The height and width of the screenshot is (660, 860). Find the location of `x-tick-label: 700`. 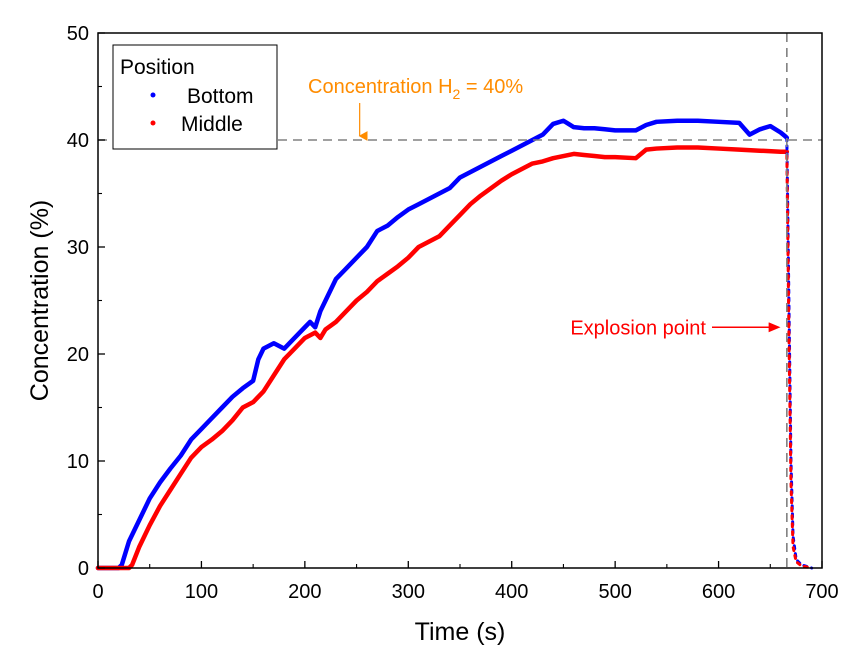

x-tick-label: 700 is located at coordinates (821, 592).